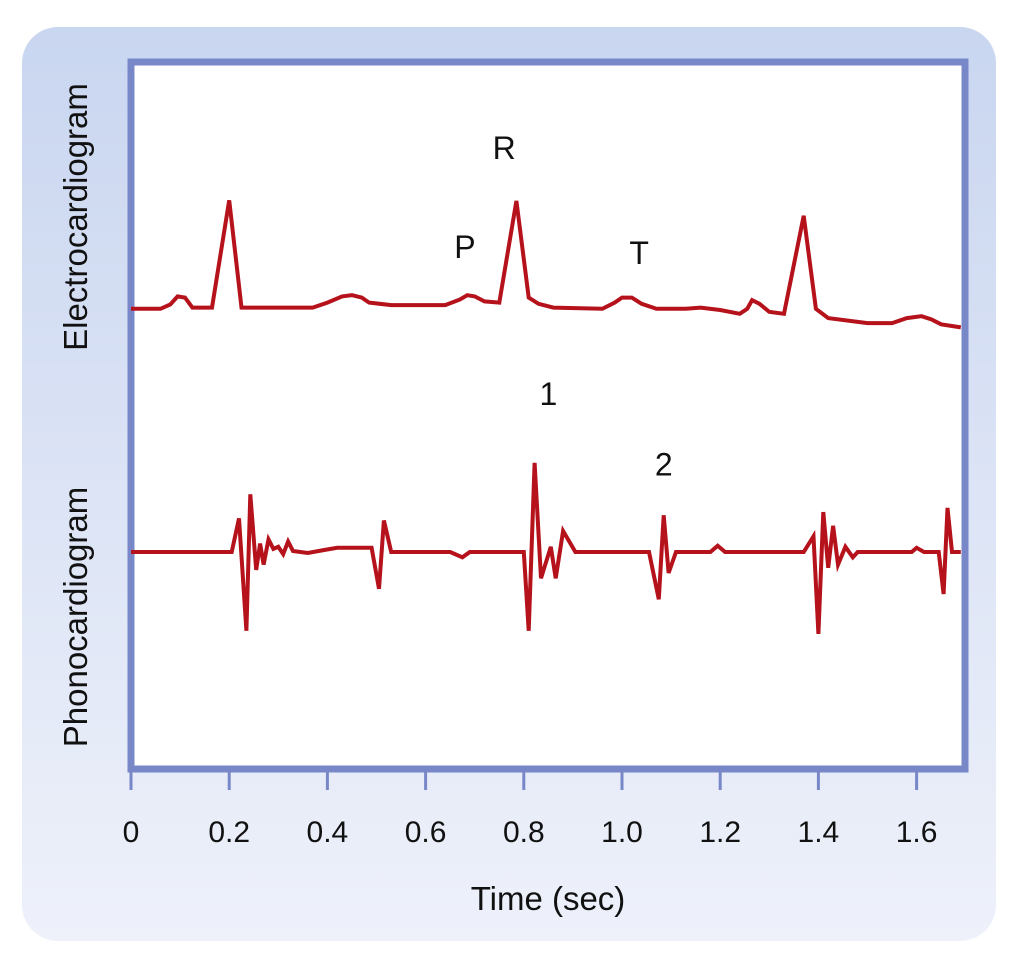 The height and width of the screenshot is (968, 1023). What do you see at coordinates (546, 548) in the screenshot?
I see `phonocardiogram-trace` at bounding box center [546, 548].